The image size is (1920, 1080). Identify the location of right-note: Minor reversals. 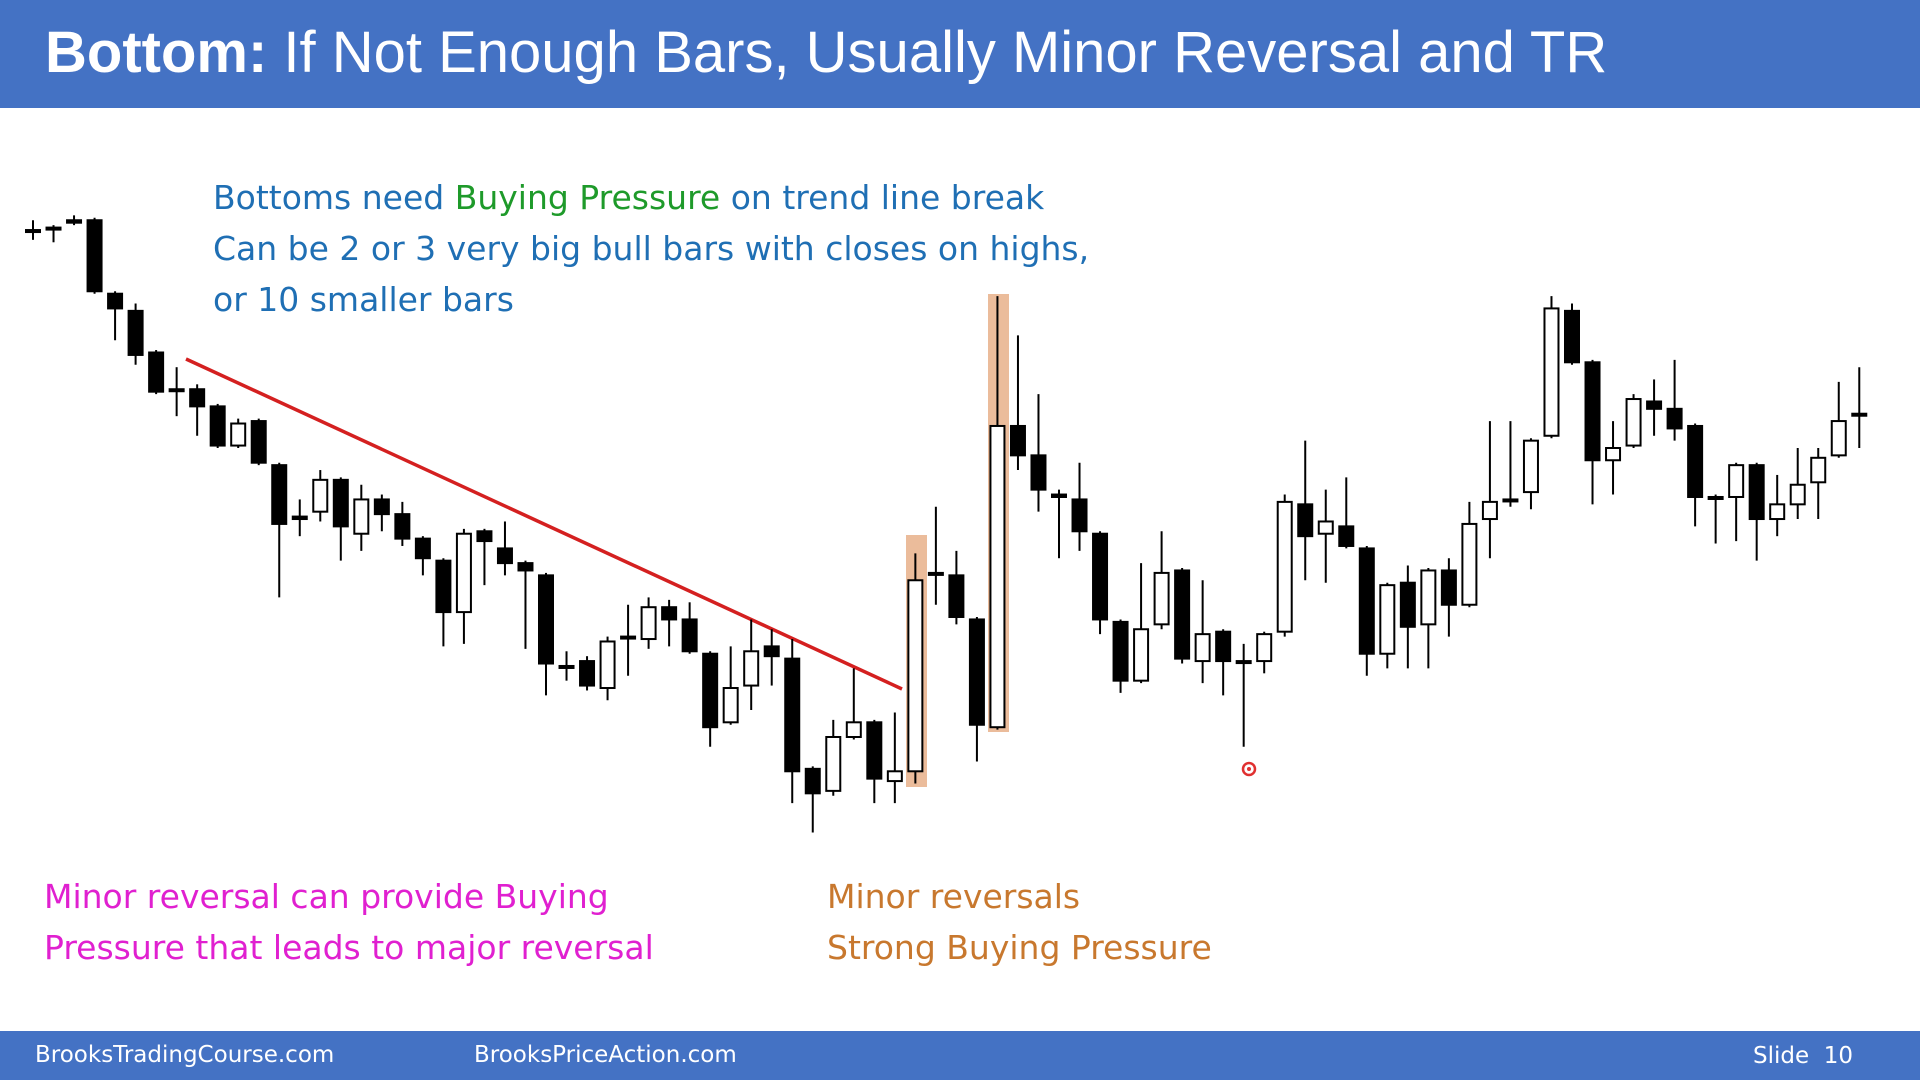
(953, 896).